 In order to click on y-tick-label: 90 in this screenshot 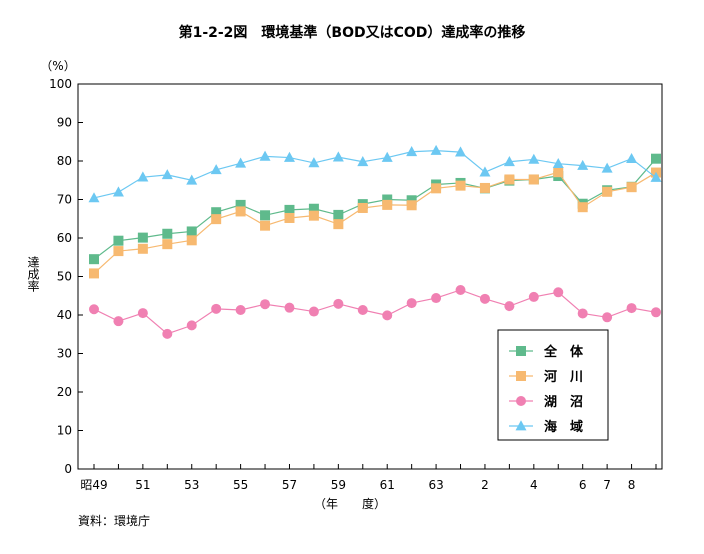, I will do `click(64, 123)`.